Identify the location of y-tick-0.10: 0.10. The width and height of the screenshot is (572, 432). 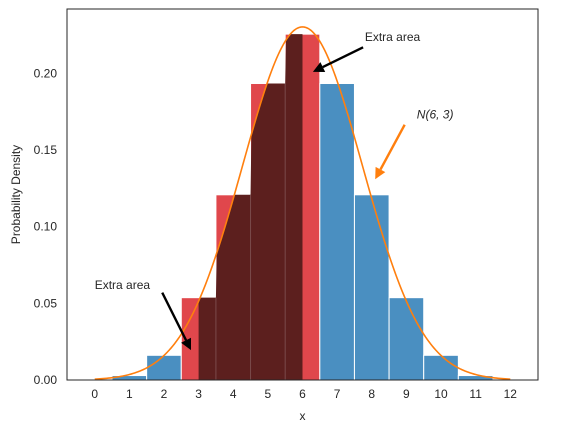
(46, 227).